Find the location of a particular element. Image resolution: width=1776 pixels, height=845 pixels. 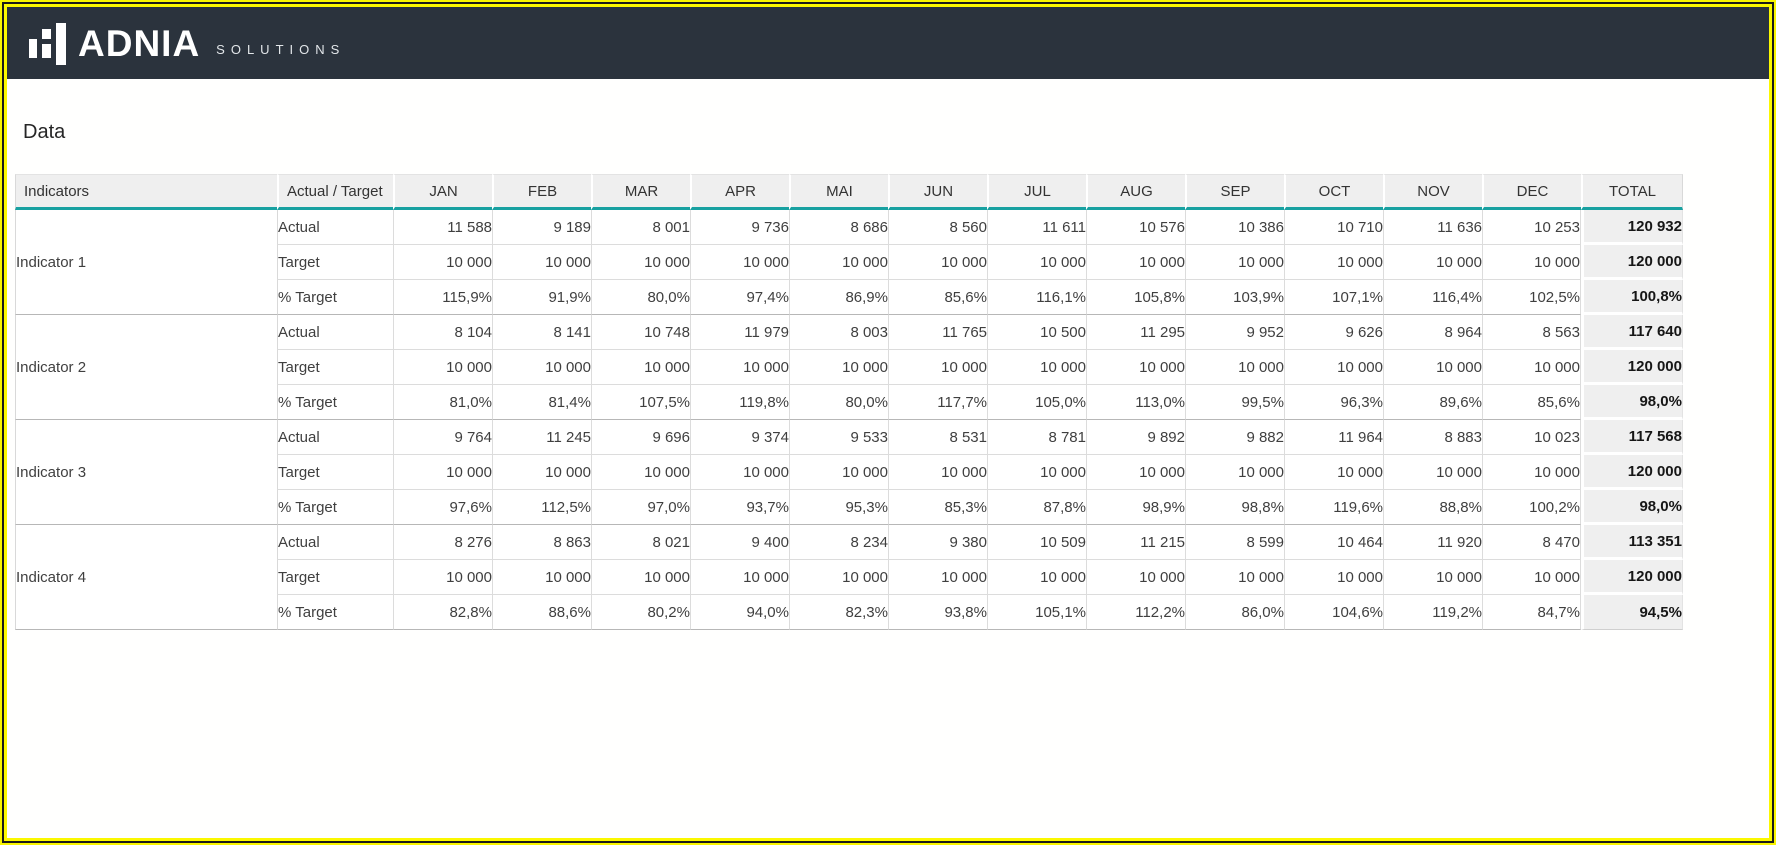

value-cell: 97,4% is located at coordinates (739, 297).